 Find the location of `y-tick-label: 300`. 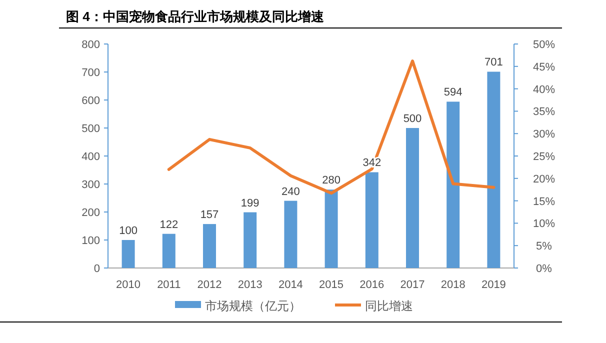

y-tick-label: 300 is located at coordinates (91, 185).